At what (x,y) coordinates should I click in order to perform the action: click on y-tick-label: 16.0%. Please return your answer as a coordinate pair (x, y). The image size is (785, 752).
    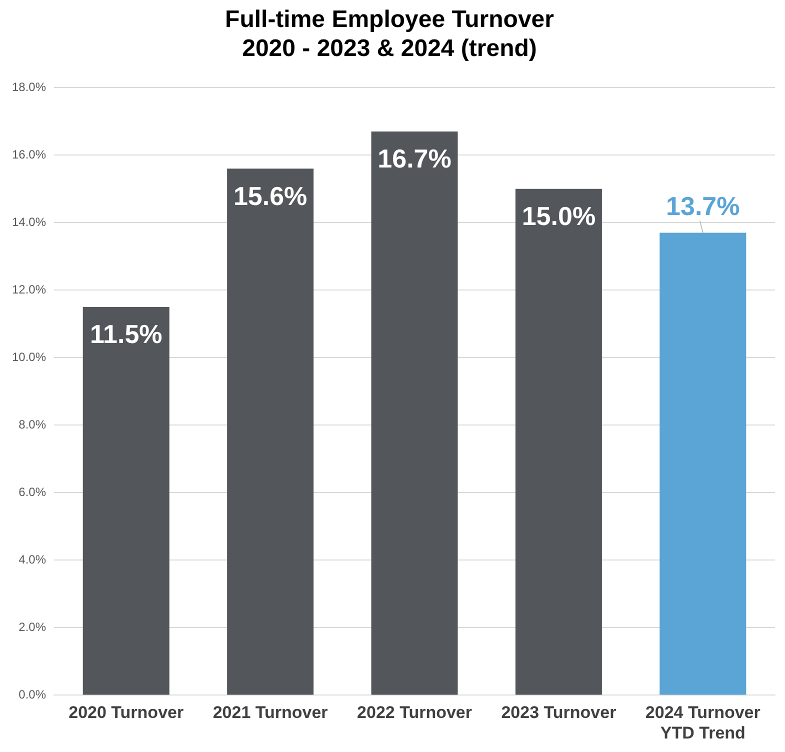
    Looking at the image, I should click on (29, 154).